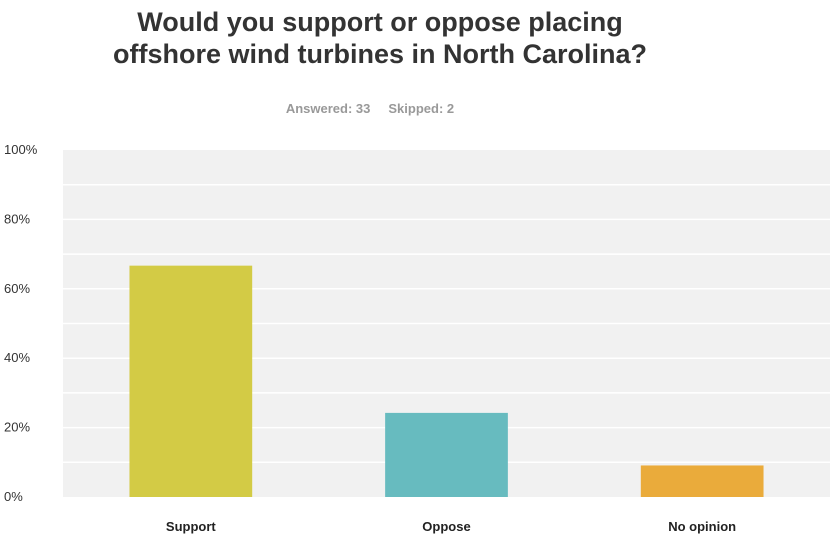  What do you see at coordinates (191, 381) in the screenshot?
I see `bar-support` at bounding box center [191, 381].